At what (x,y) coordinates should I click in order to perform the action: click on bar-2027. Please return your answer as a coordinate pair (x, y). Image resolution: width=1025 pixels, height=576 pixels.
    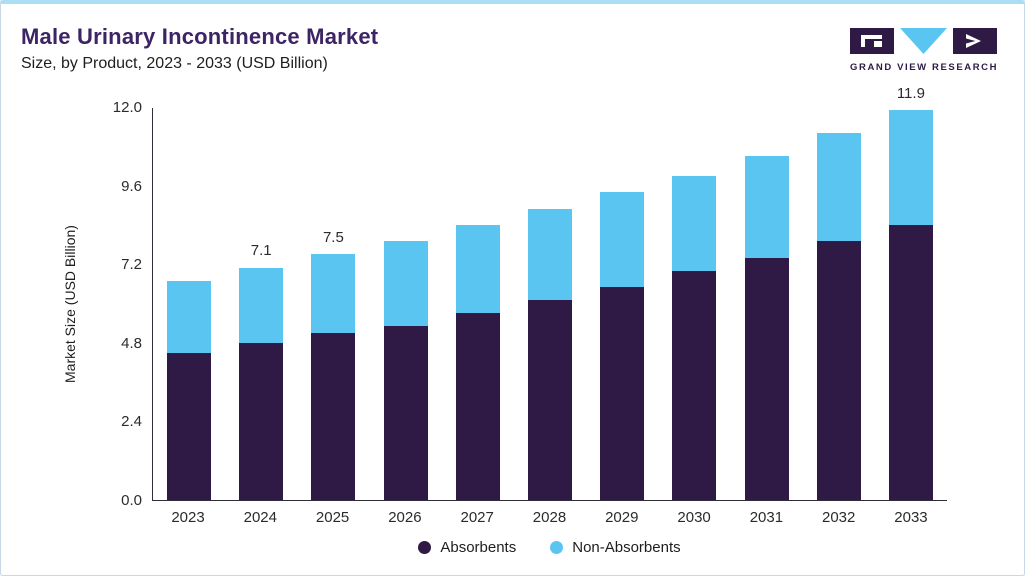
    Looking at the image, I should click on (477, 304).